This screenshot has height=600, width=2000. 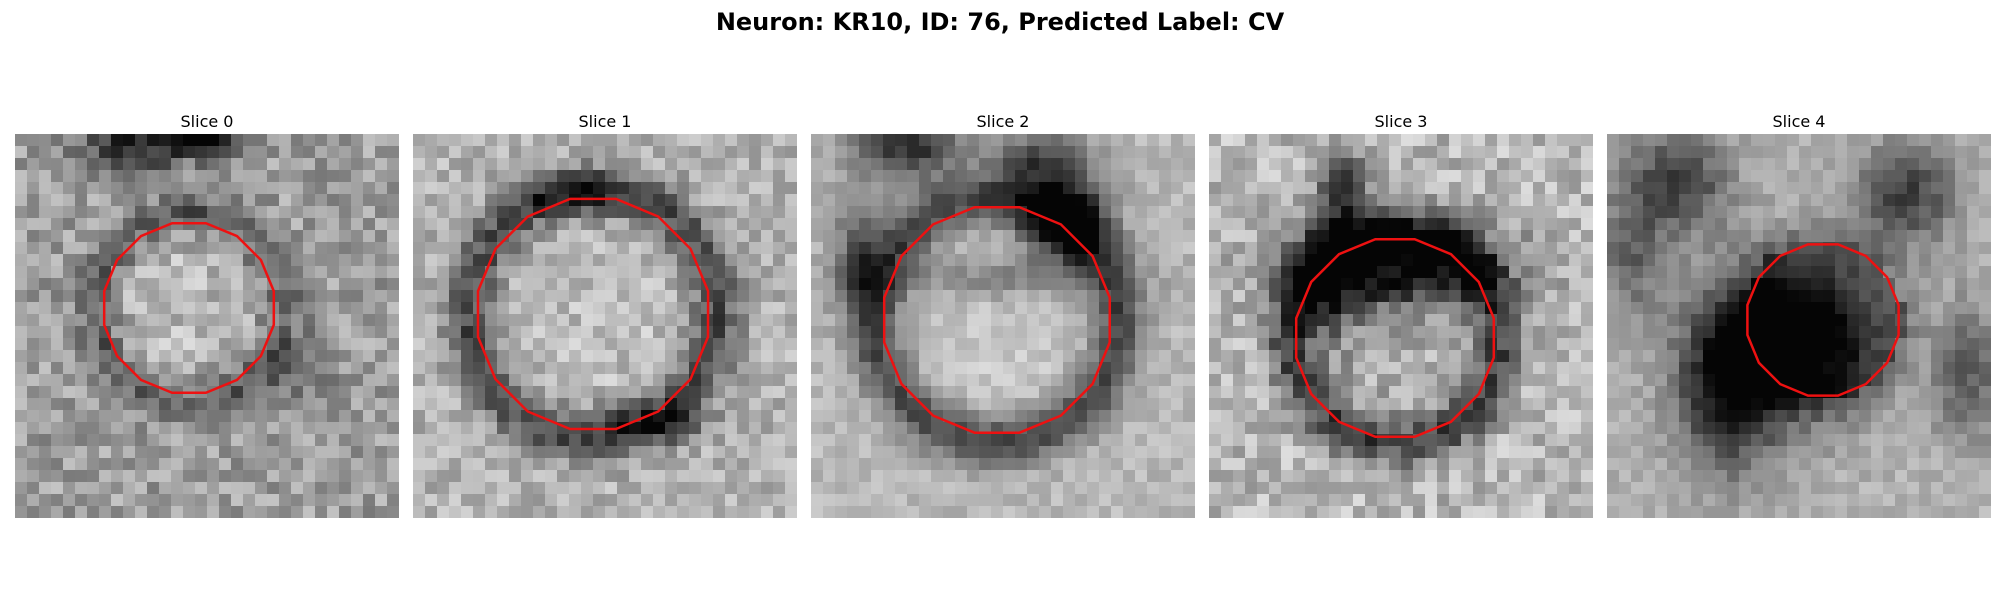 What do you see at coordinates (1003, 121) in the screenshot?
I see `slice-title-2: Slice 2` at bounding box center [1003, 121].